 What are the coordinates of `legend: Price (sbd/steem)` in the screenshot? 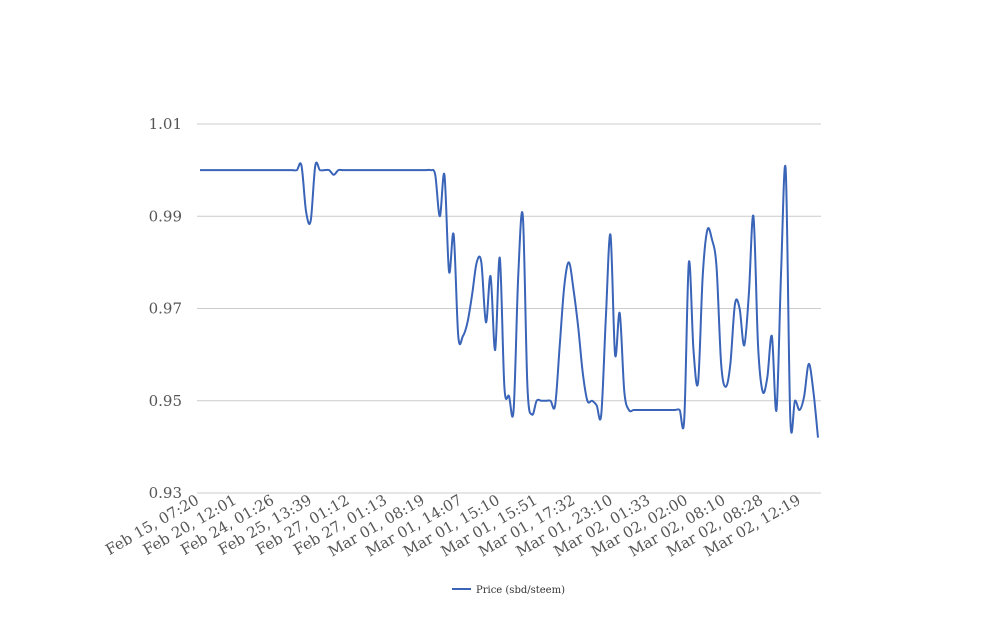 It's located at (508, 590).